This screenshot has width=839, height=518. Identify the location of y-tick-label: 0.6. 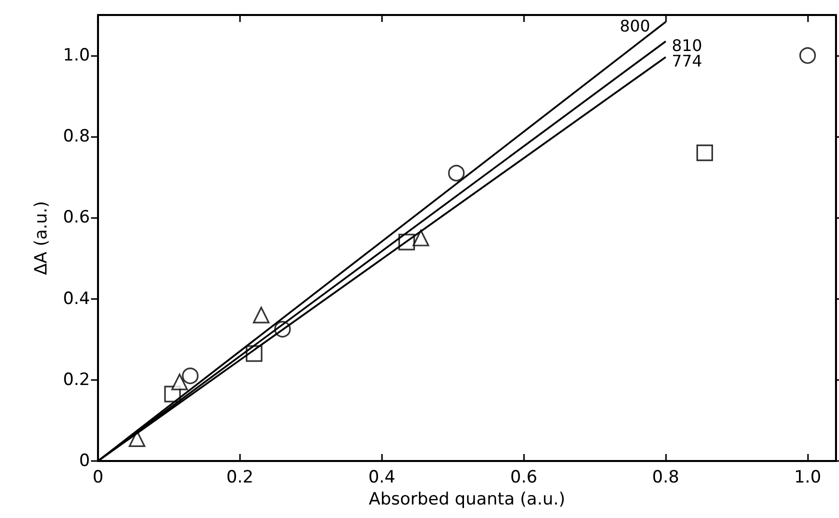
(76, 218).